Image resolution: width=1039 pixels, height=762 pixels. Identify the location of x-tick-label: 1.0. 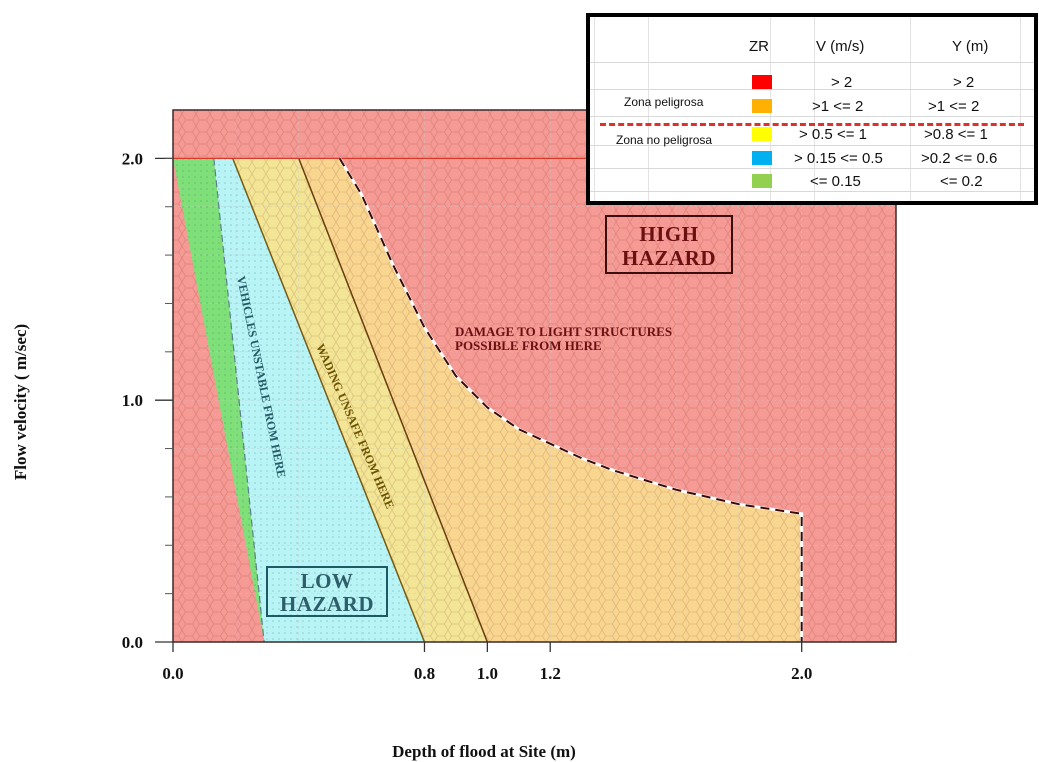
(487, 673).